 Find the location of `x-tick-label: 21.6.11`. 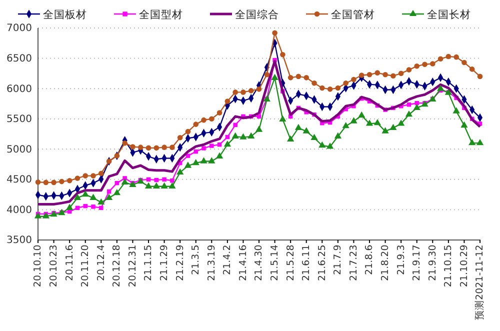

x-tick-label: 21.6.11 is located at coordinates (306, 263).